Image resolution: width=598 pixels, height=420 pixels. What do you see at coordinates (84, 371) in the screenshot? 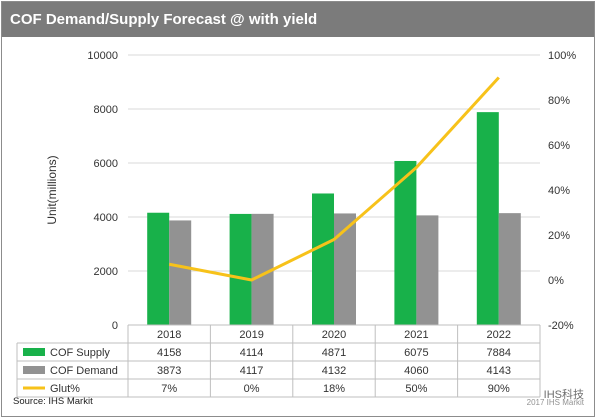
I see `legend-label: COF Demand` at bounding box center [84, 371].